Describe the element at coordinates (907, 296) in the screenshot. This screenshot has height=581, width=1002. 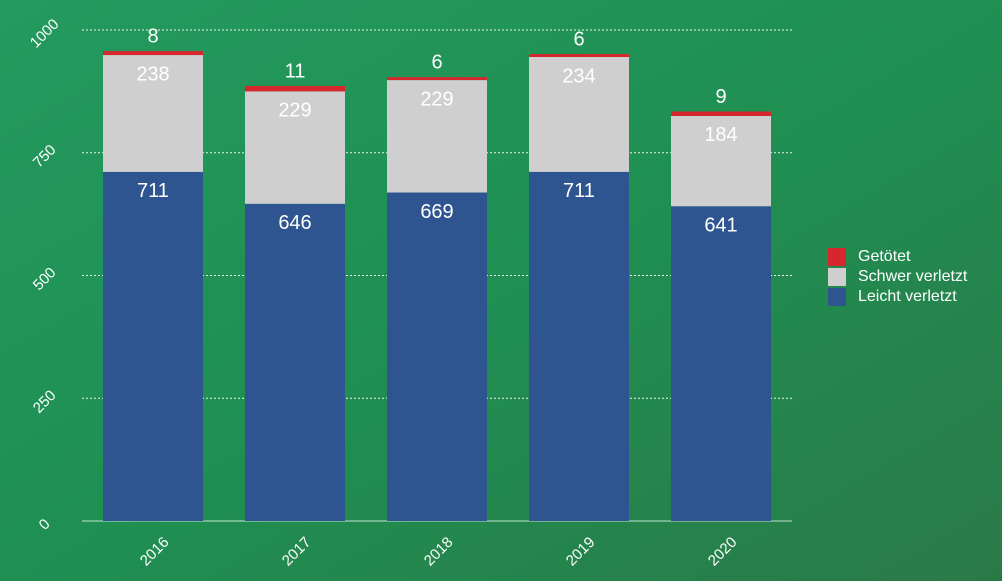
I see `legend-label: Leicht verletzt` at that location.